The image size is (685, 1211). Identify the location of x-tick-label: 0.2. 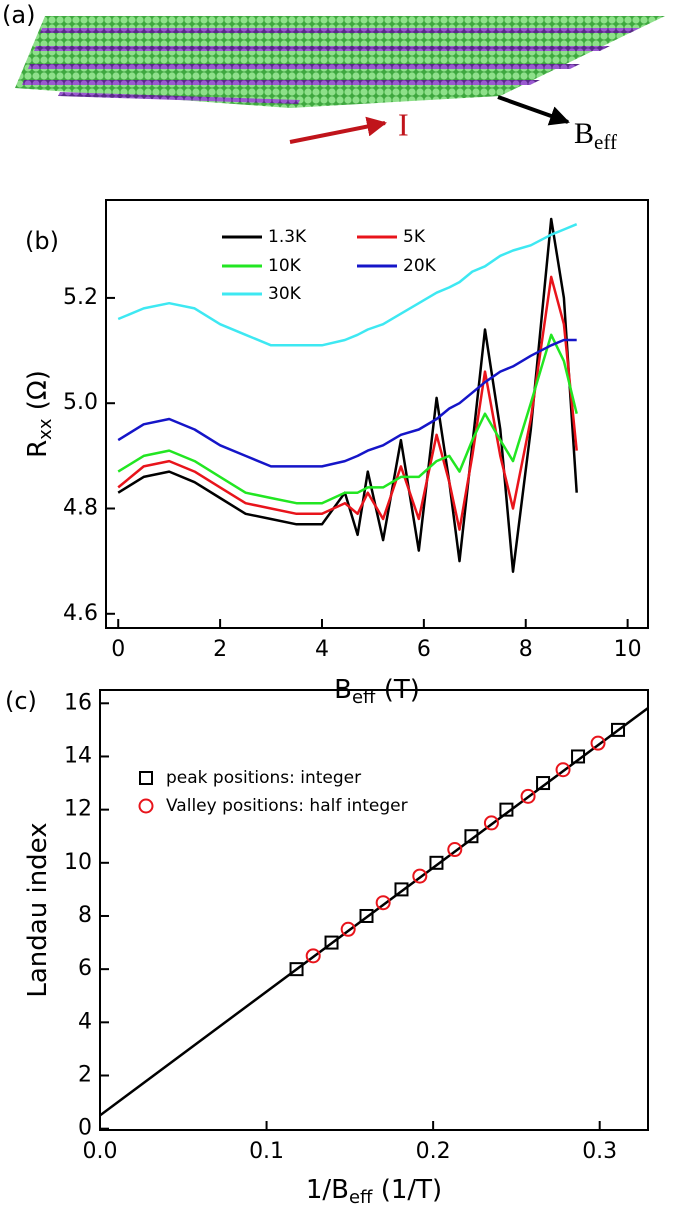
(433, 1151).